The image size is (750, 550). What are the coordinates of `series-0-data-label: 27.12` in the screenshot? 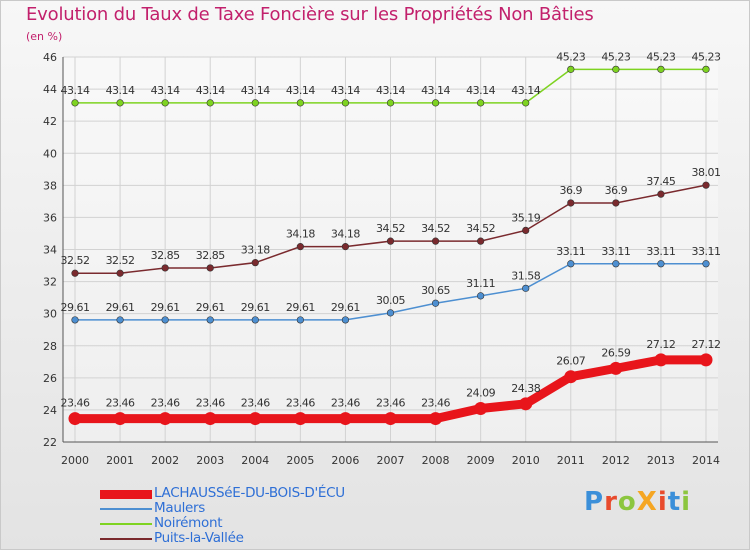 It's located at (660, 344).